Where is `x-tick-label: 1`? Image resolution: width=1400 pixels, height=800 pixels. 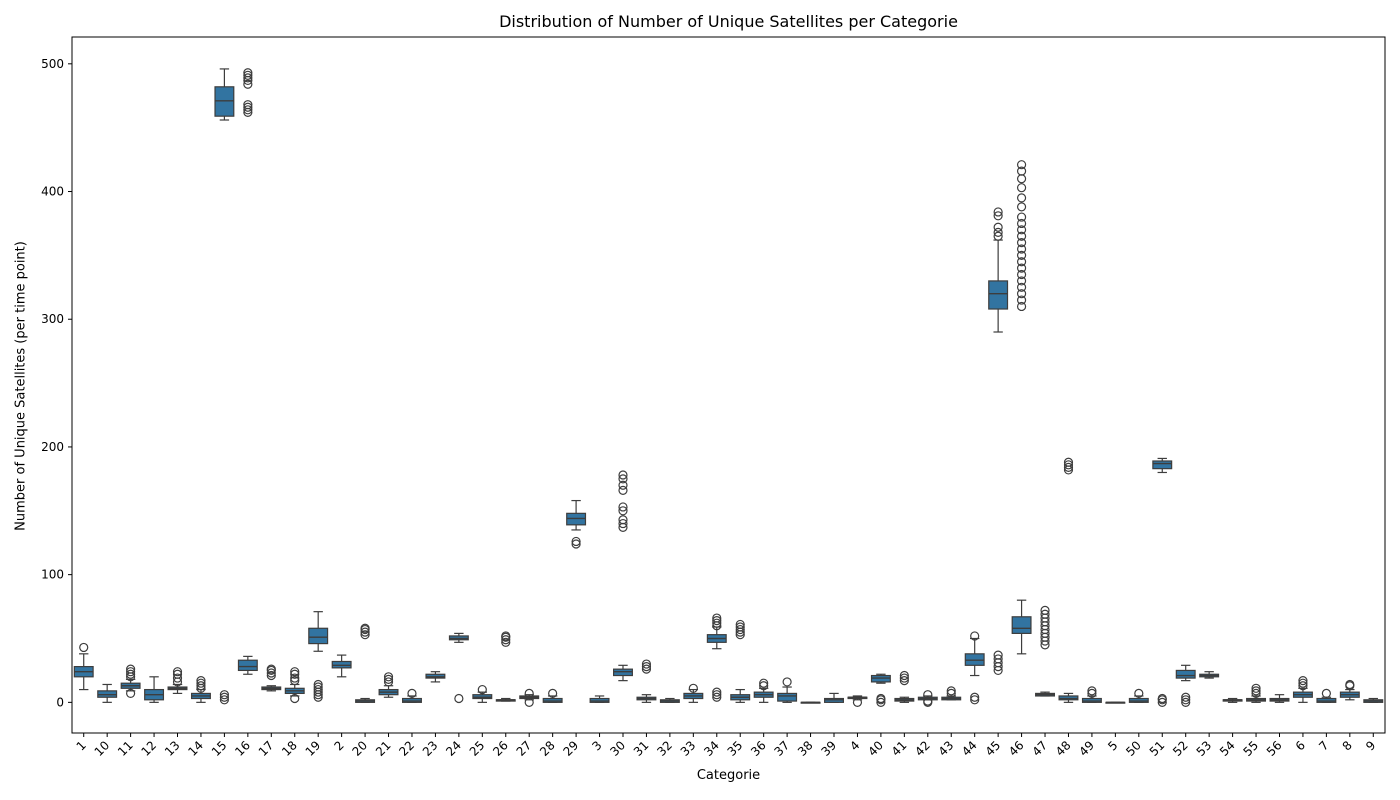
x-tick-label: 1 is located at coordinates (81, 745).